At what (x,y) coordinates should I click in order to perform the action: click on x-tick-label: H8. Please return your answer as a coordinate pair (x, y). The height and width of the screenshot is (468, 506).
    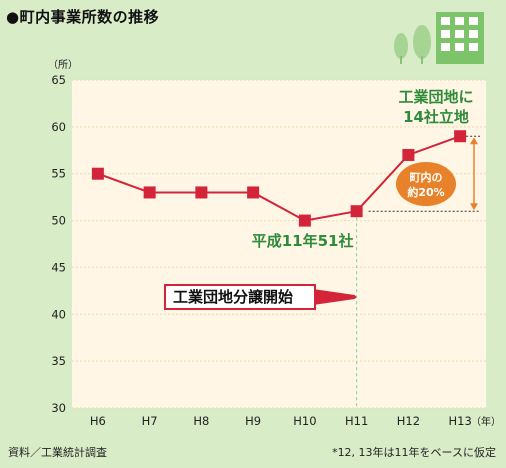
    Looking at the image, I should click on (201, 421).